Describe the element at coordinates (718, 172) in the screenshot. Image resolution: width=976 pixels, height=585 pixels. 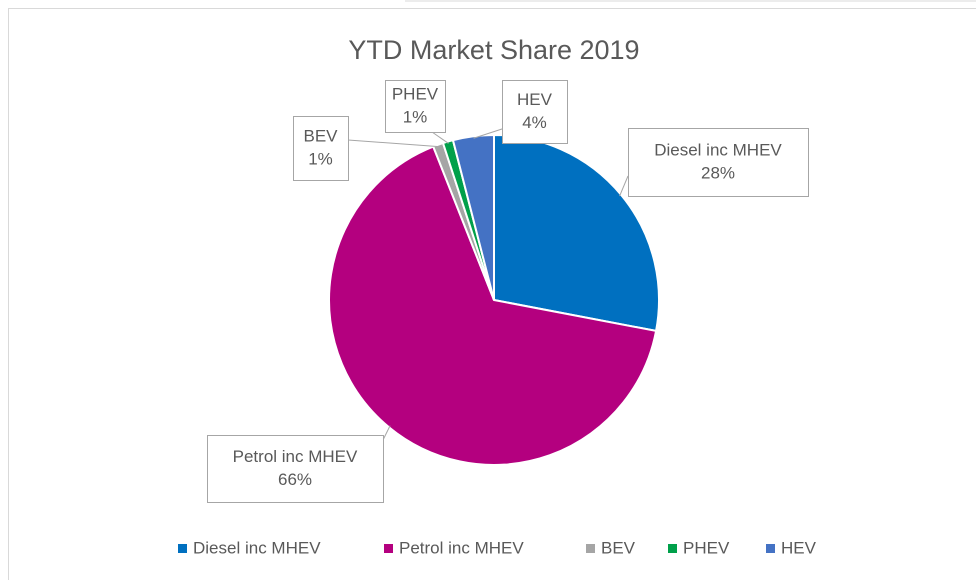
I see `label-value: 28%` at that location.